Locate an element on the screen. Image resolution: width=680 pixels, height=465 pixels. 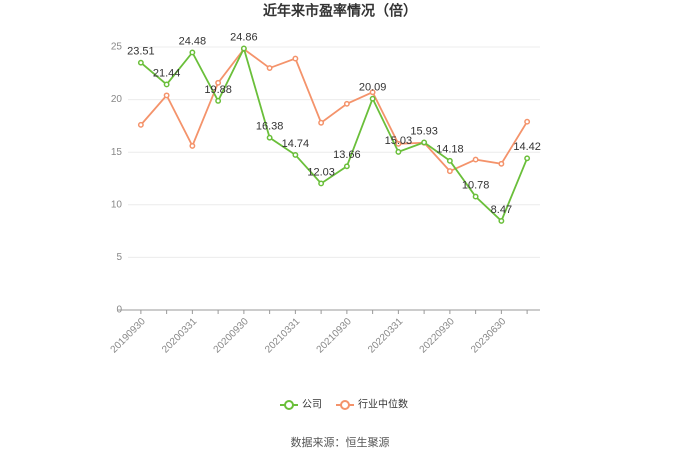
data-label: 19.88 is located at coordinates (218, 90).